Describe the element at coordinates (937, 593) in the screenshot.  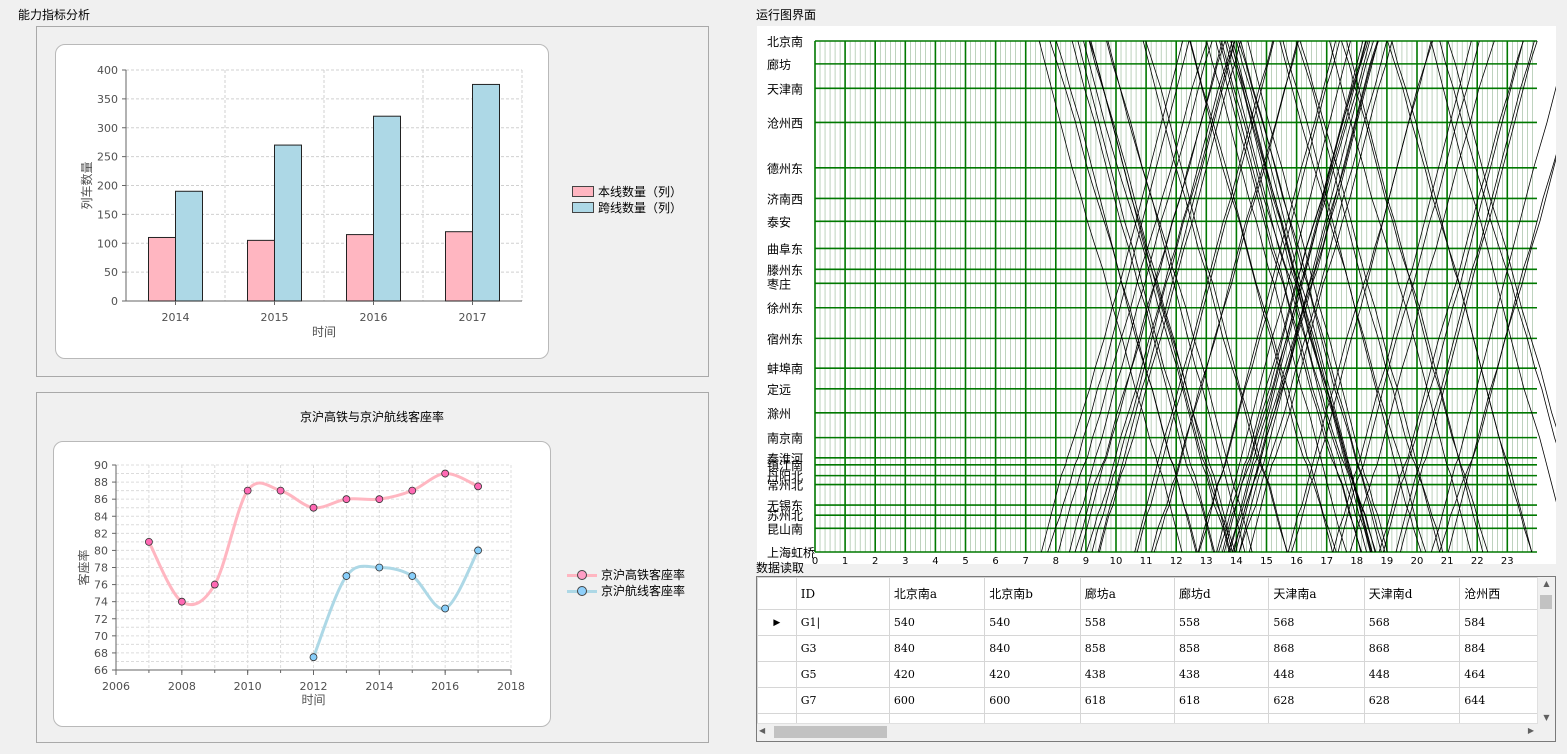
I see `col-header-beijingnan-a: 北京南a` at that location.